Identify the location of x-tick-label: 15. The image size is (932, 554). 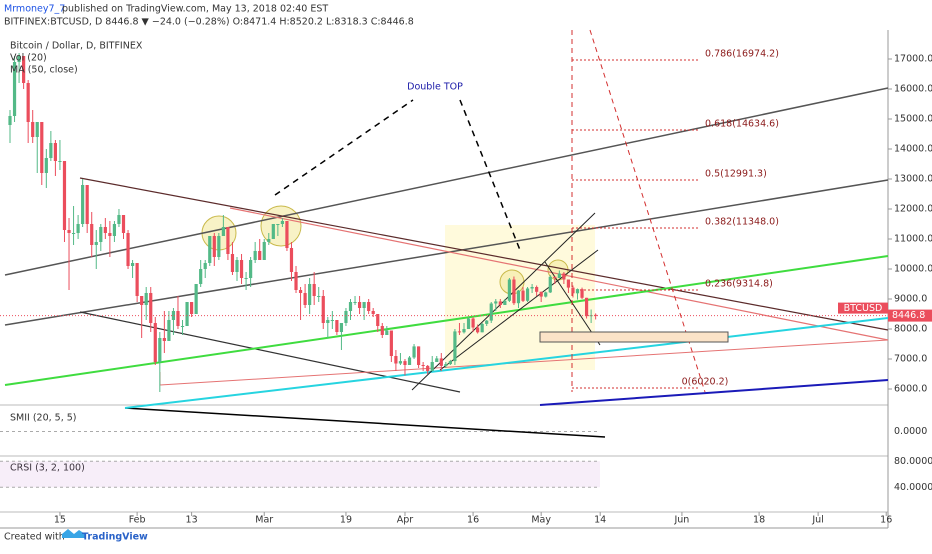
(60, 520).